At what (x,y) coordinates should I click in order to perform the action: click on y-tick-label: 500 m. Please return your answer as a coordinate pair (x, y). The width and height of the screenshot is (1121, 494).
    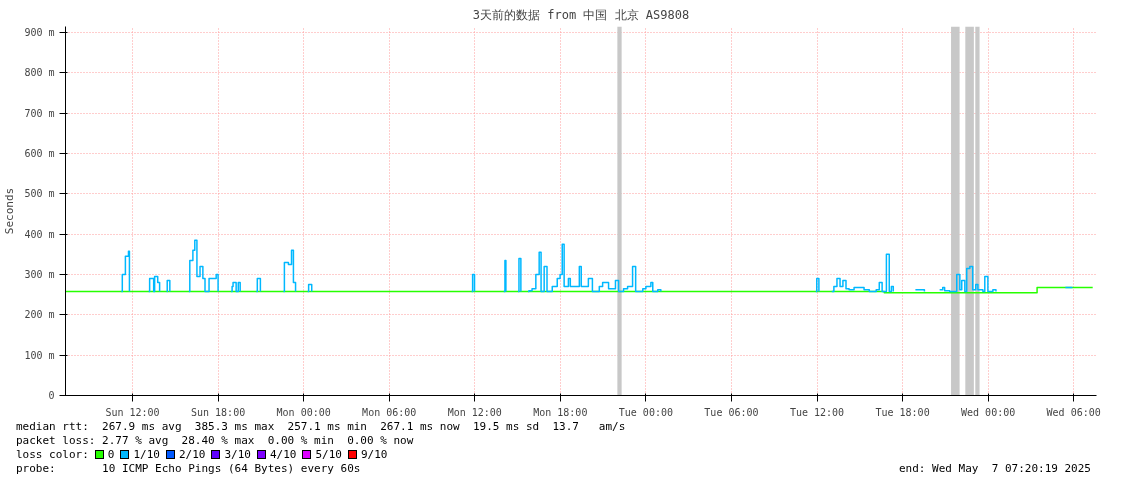
    Looking at the image, I should click on (39, 194).